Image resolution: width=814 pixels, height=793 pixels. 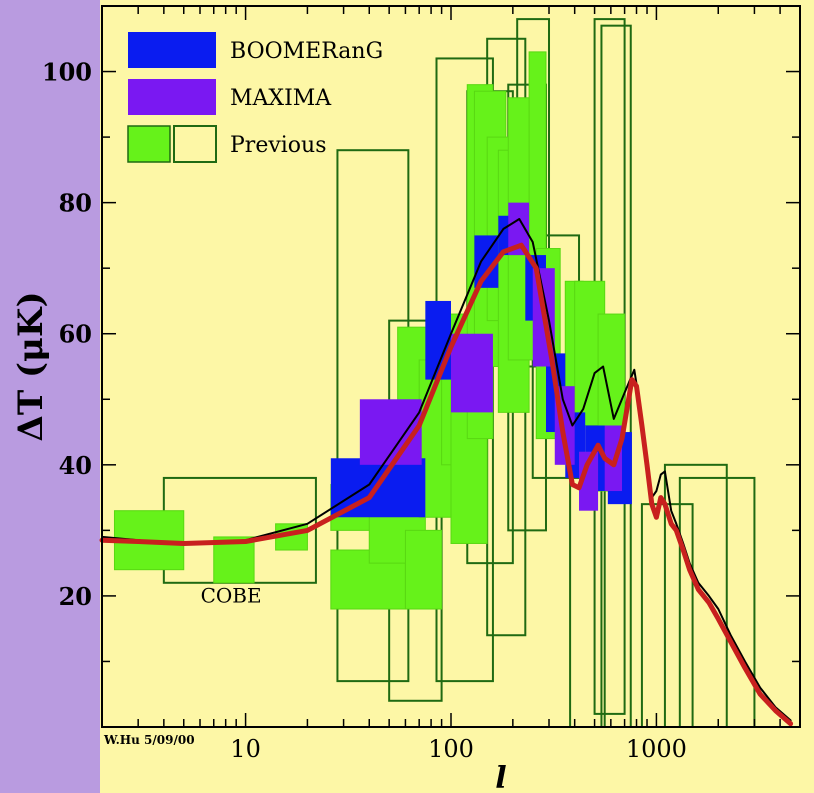 What do you see at coordinates (486, 261) in the screenshot?
I see `boomerang-box` at bounding box center [486, 261].